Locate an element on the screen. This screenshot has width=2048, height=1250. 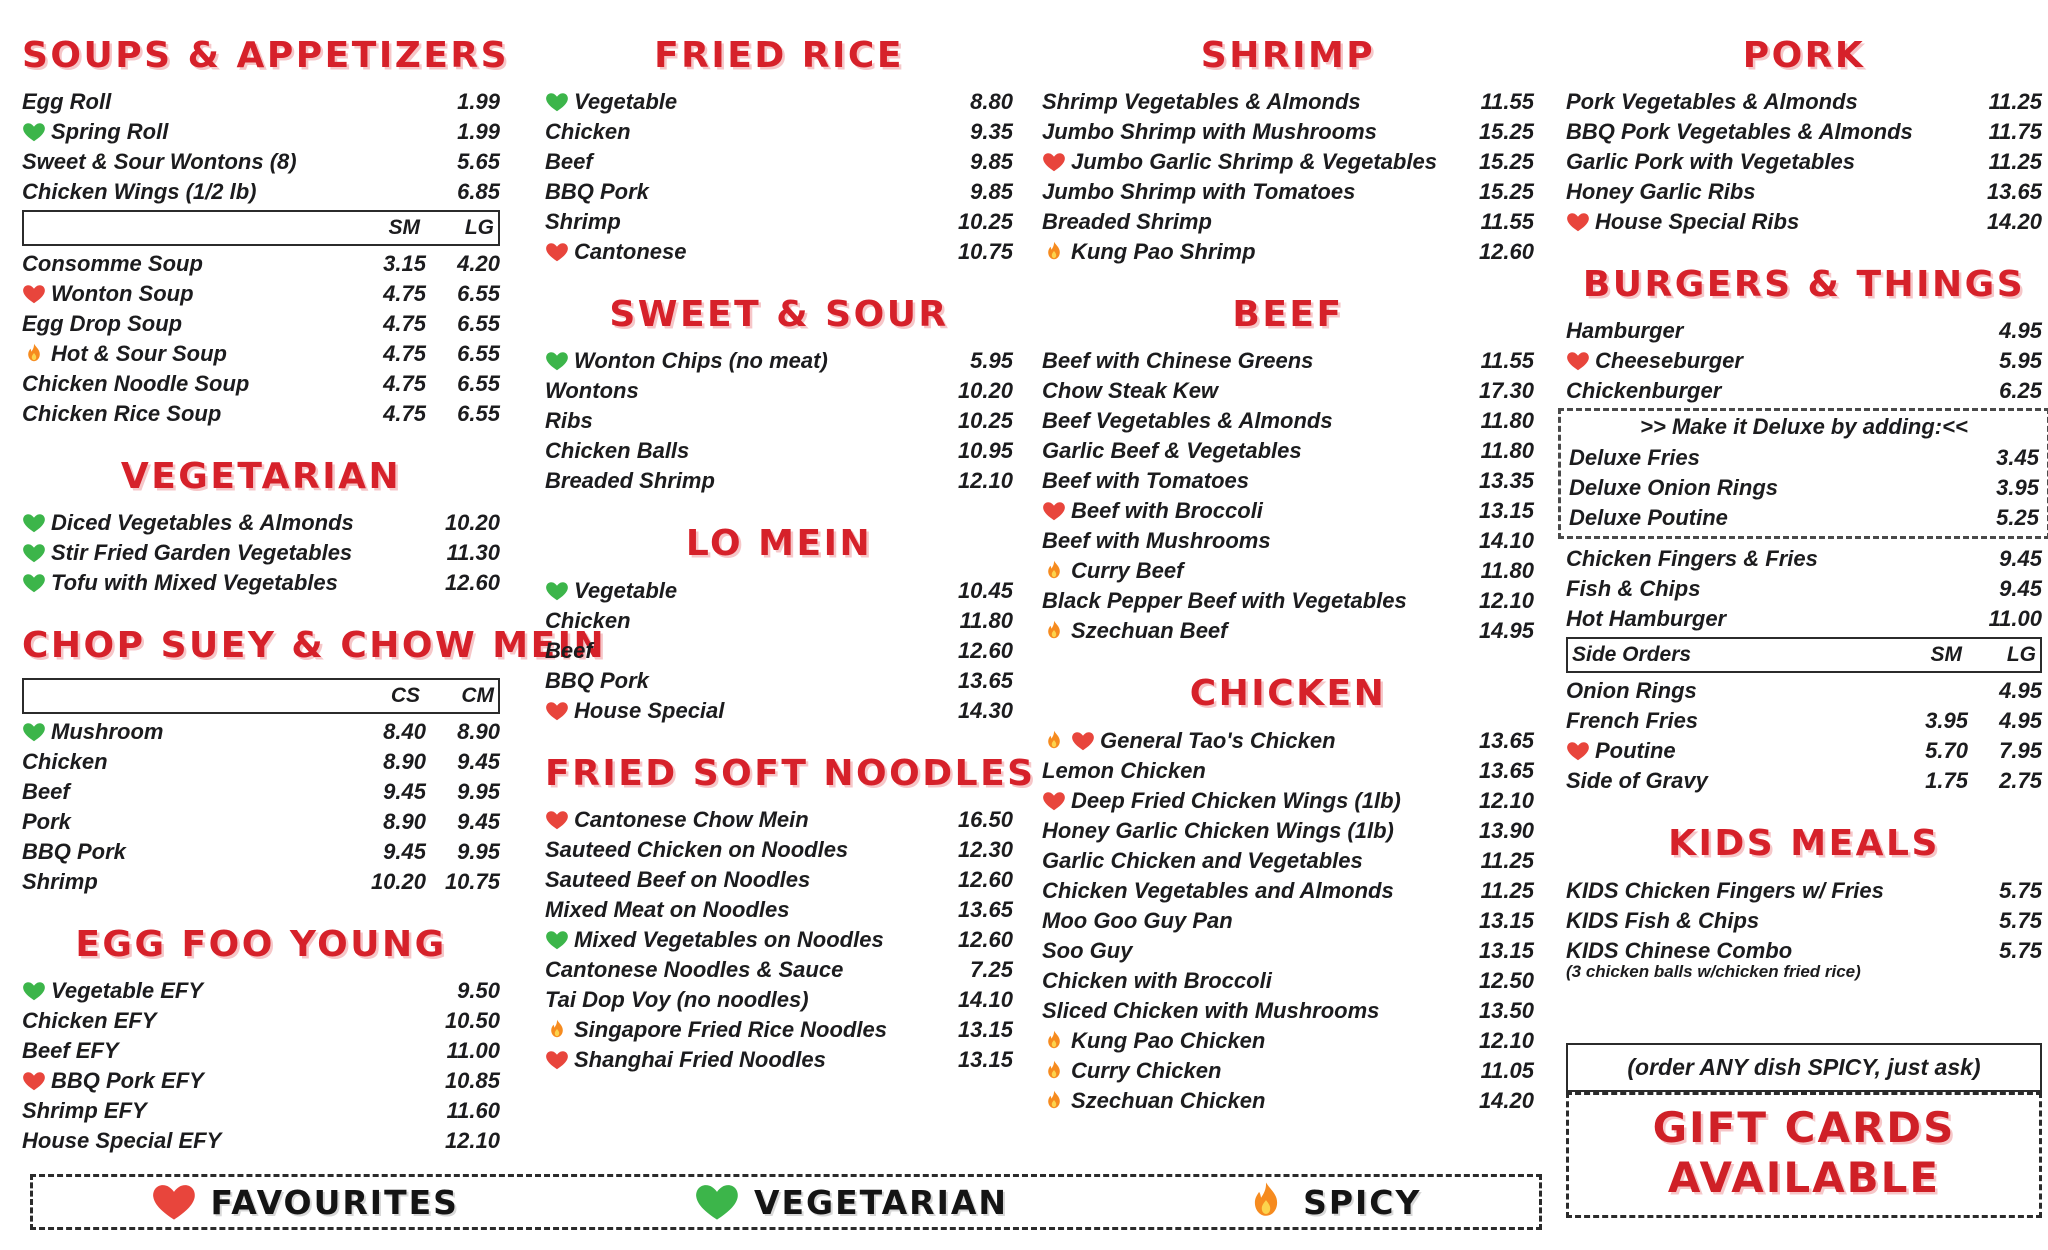
spicy-flame-icon is located at coordinates (1054, 739).